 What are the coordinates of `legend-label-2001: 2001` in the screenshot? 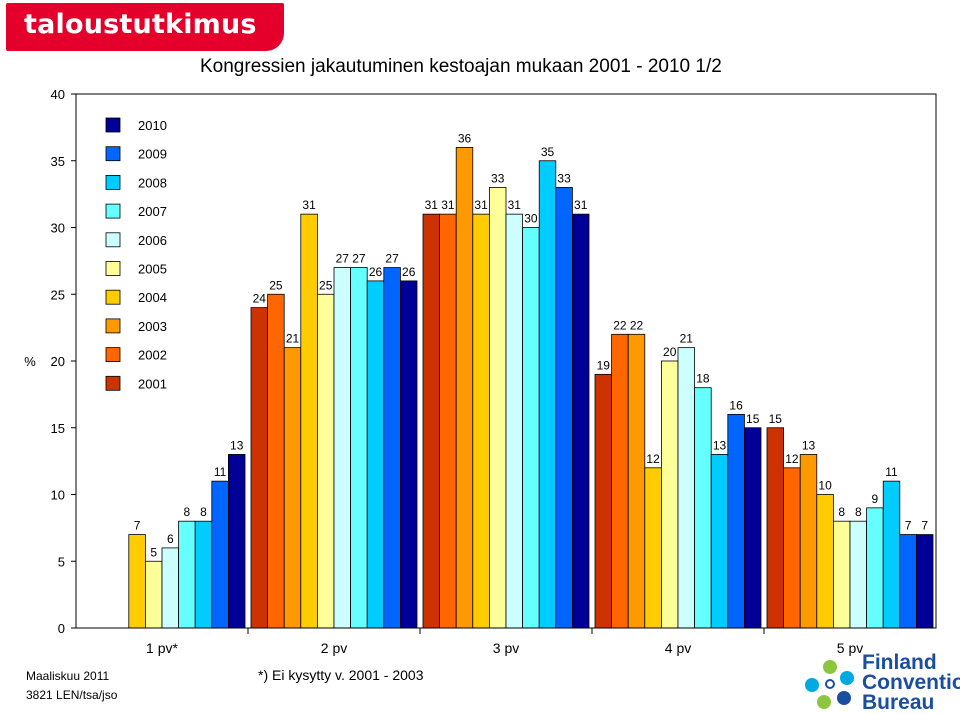 It's located at (152, 383).